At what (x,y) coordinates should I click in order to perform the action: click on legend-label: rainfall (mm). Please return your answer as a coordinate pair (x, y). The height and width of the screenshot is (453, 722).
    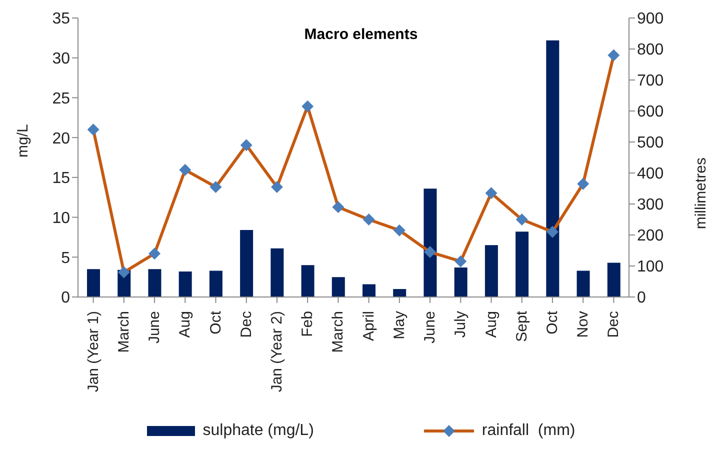
    Looking at the image, I should click on (529, 431).